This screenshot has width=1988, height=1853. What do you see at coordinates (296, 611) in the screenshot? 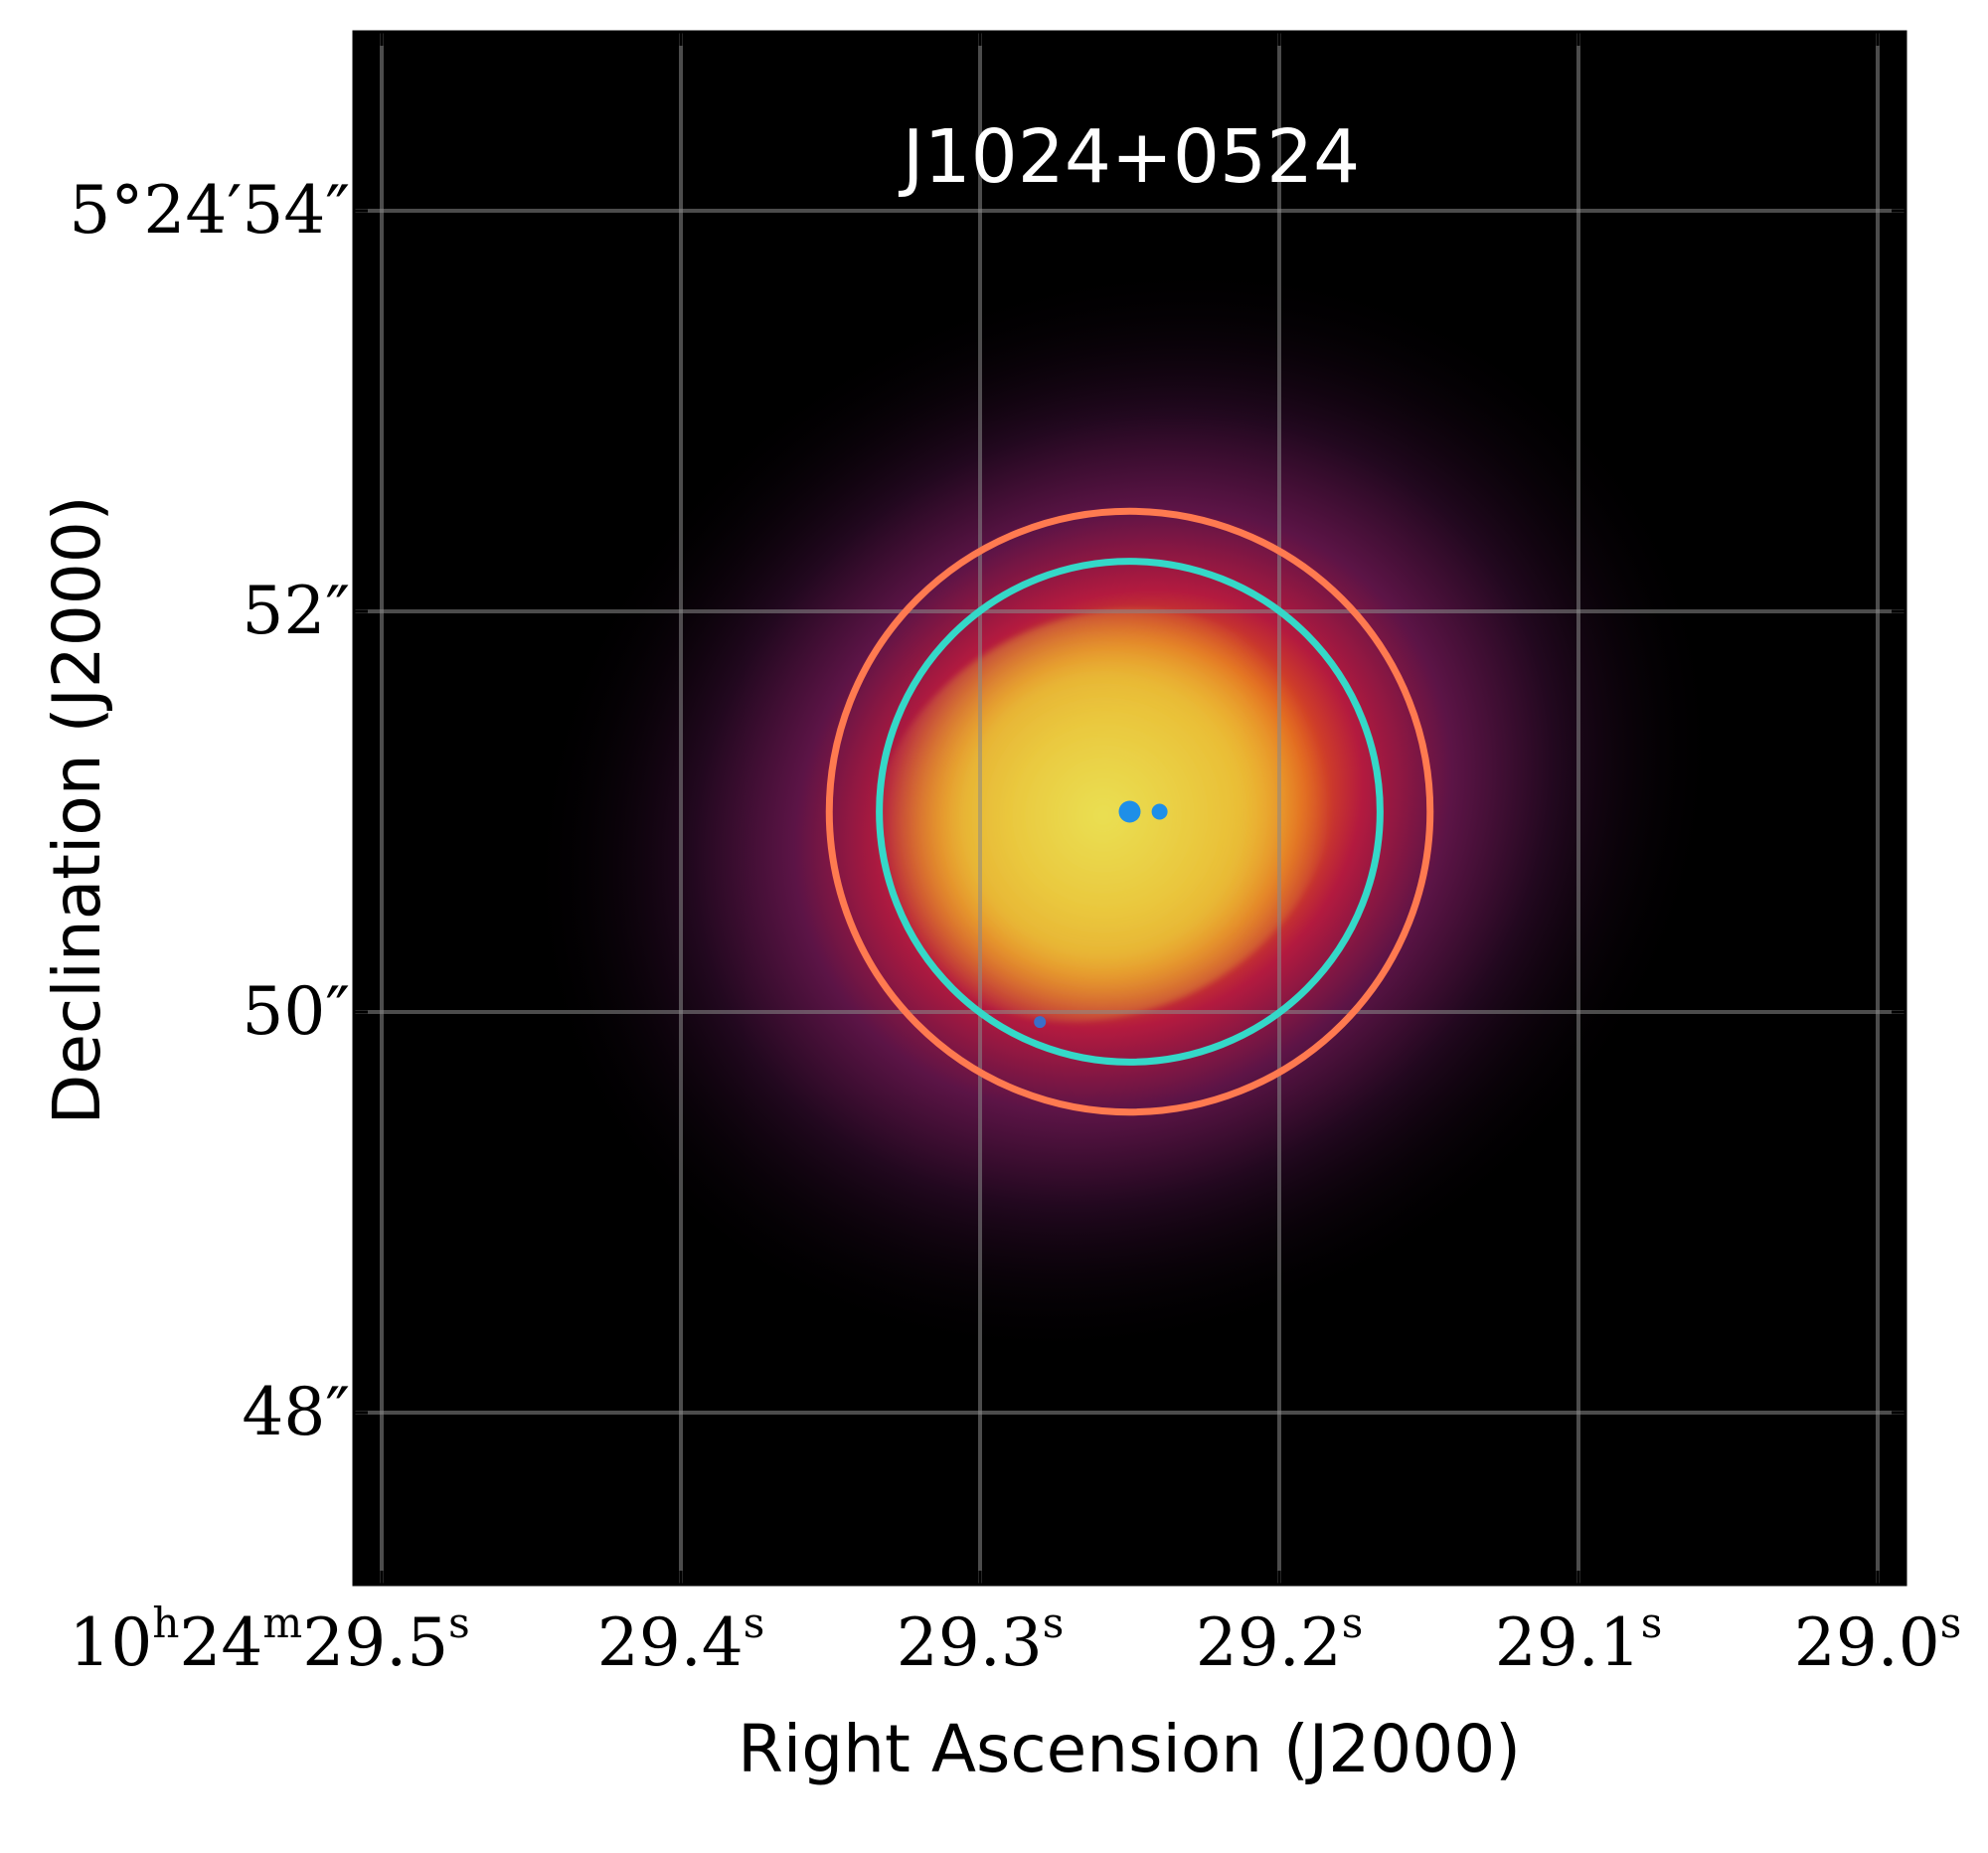
I see `y-tick-label-1: 52″` at bounding box center [296, 611].